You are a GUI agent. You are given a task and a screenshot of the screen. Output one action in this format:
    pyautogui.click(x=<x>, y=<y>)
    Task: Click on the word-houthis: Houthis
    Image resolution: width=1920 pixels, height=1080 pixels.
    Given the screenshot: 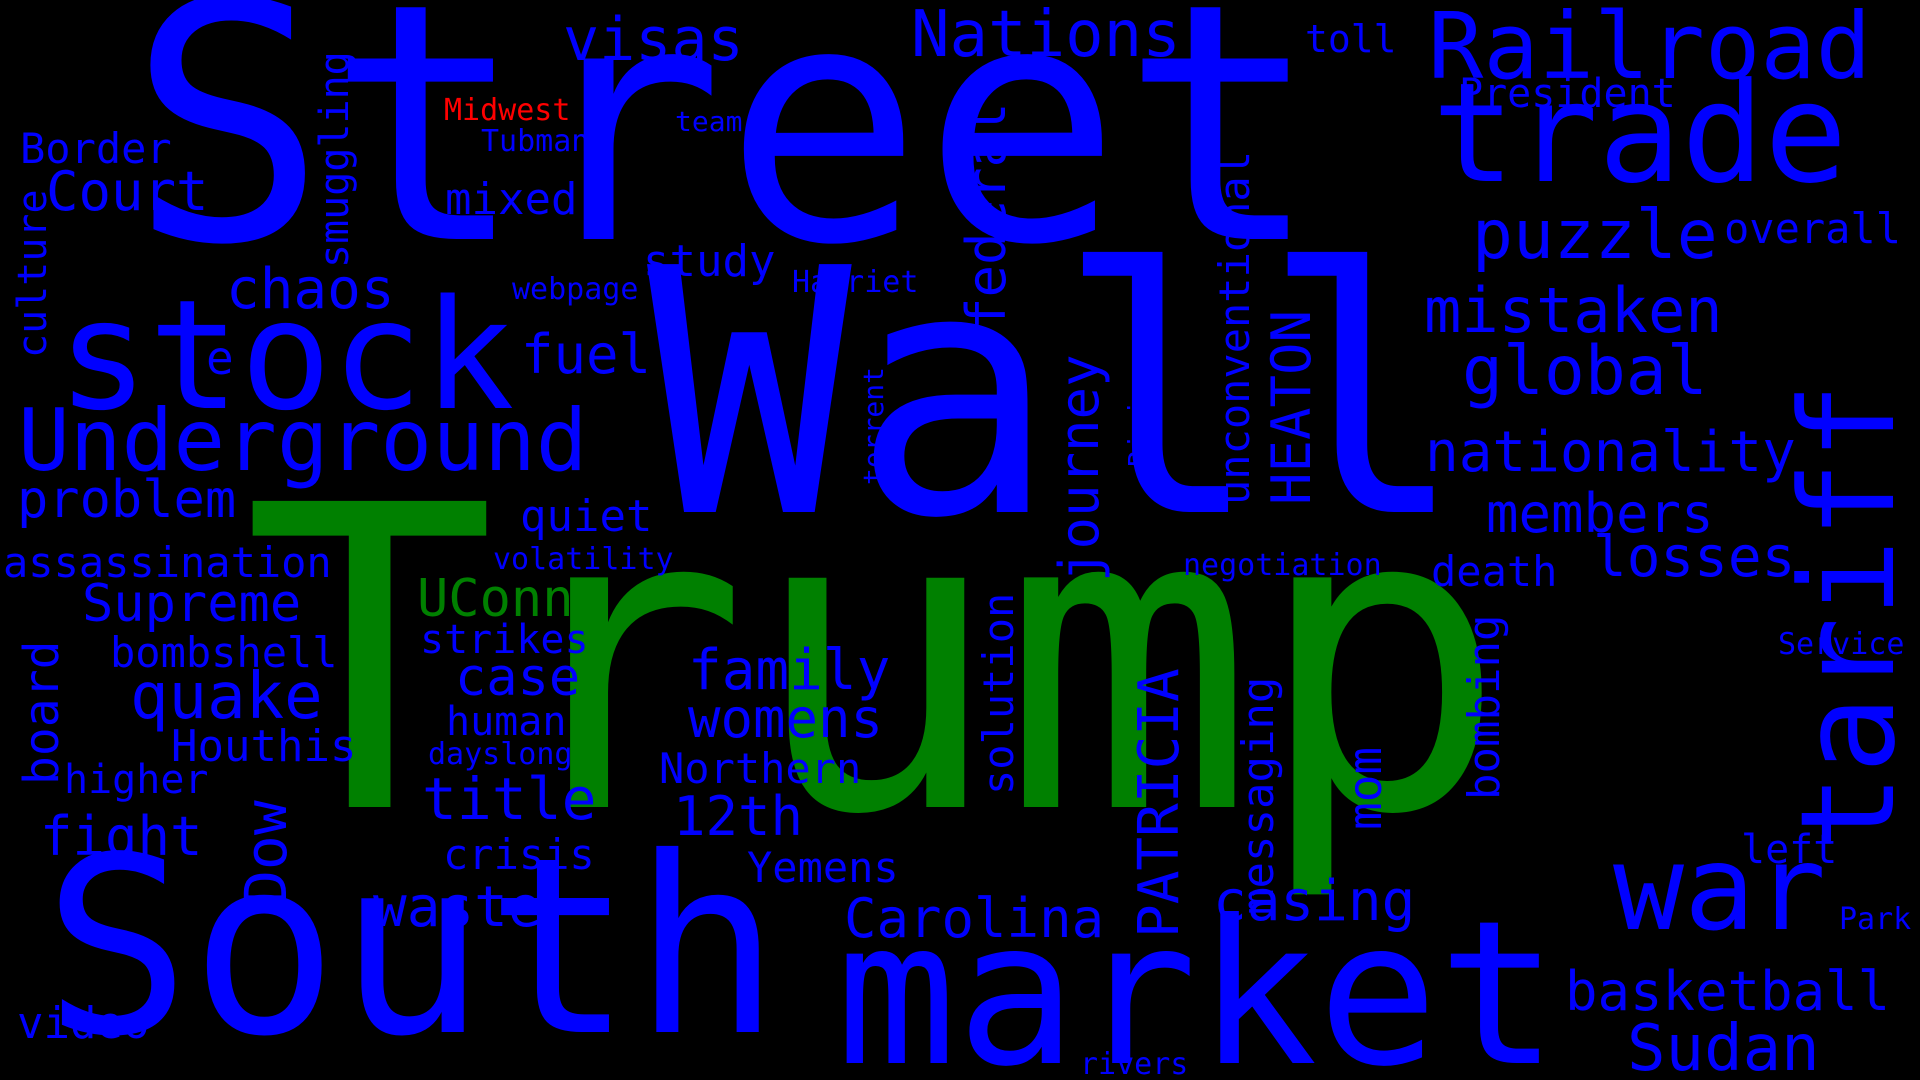 What is the action you would take?
    pyautogui.click(x=264, y=746)
    